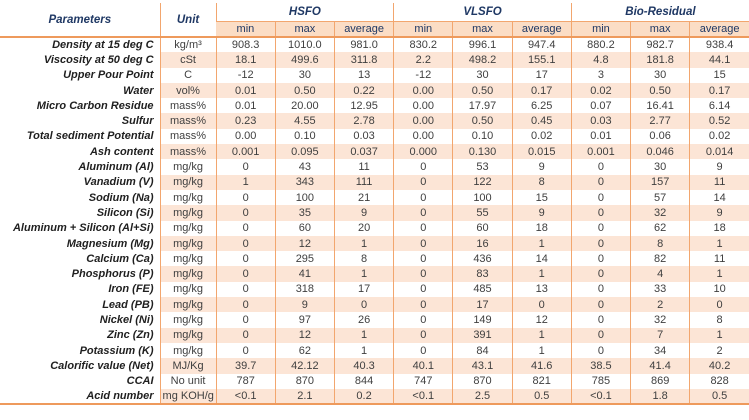  I want to click on bio-average-cell: 0.02, so click(719, 136).